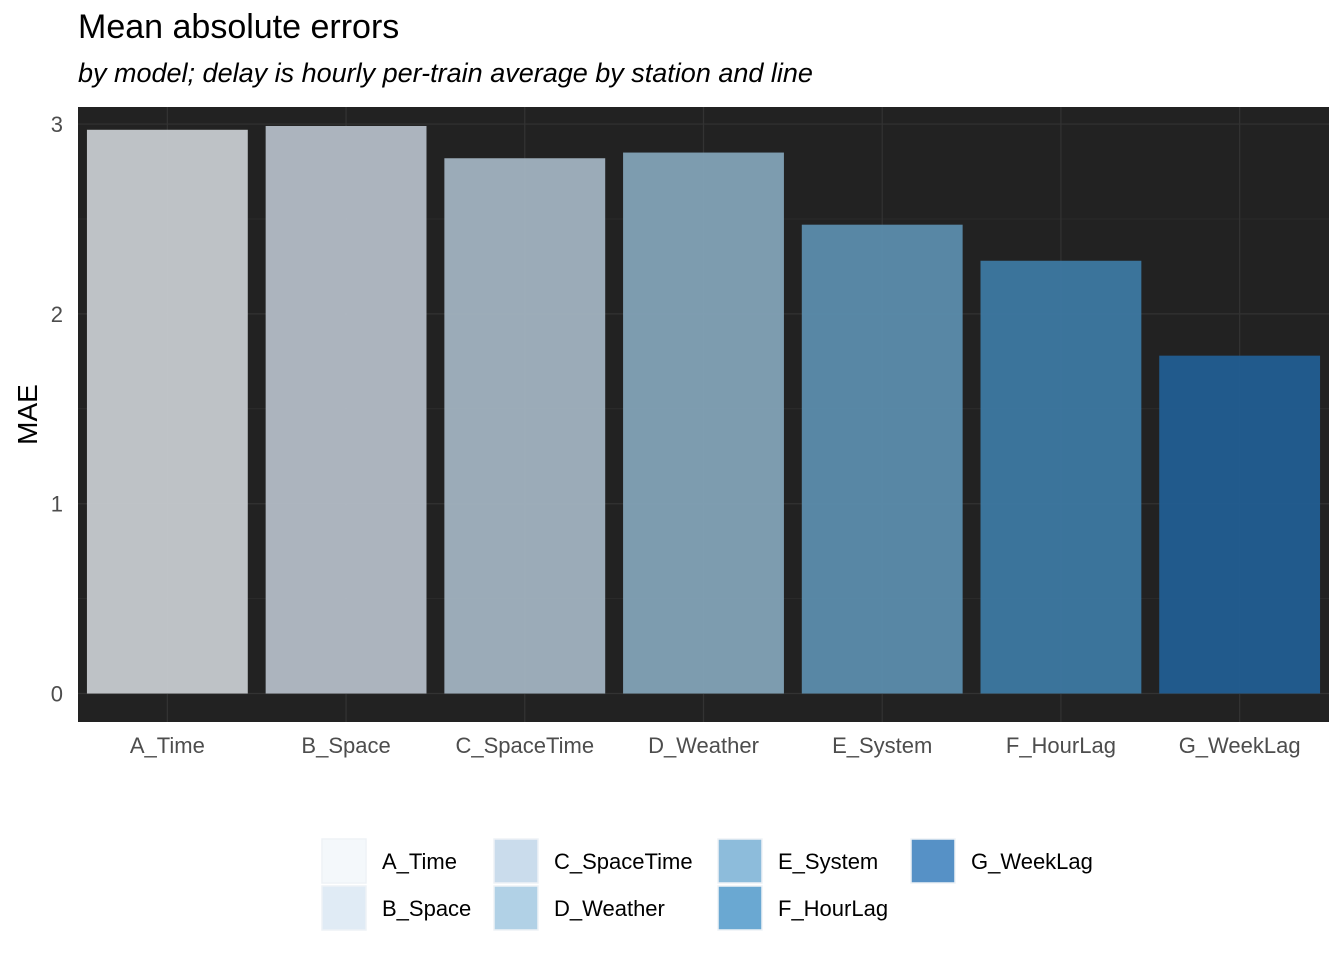  Describe the element at coordinates (740, 908) in the screenshot. I see `legend-swatch-f-hourlag` at that location.